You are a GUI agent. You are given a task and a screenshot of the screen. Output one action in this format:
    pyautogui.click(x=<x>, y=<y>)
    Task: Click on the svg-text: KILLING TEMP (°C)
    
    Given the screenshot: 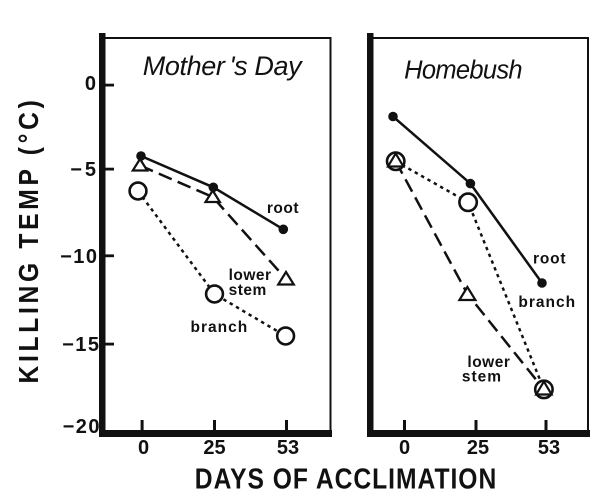 What is the action you would take?
    pyautogui.click(x=29, y=239)
    